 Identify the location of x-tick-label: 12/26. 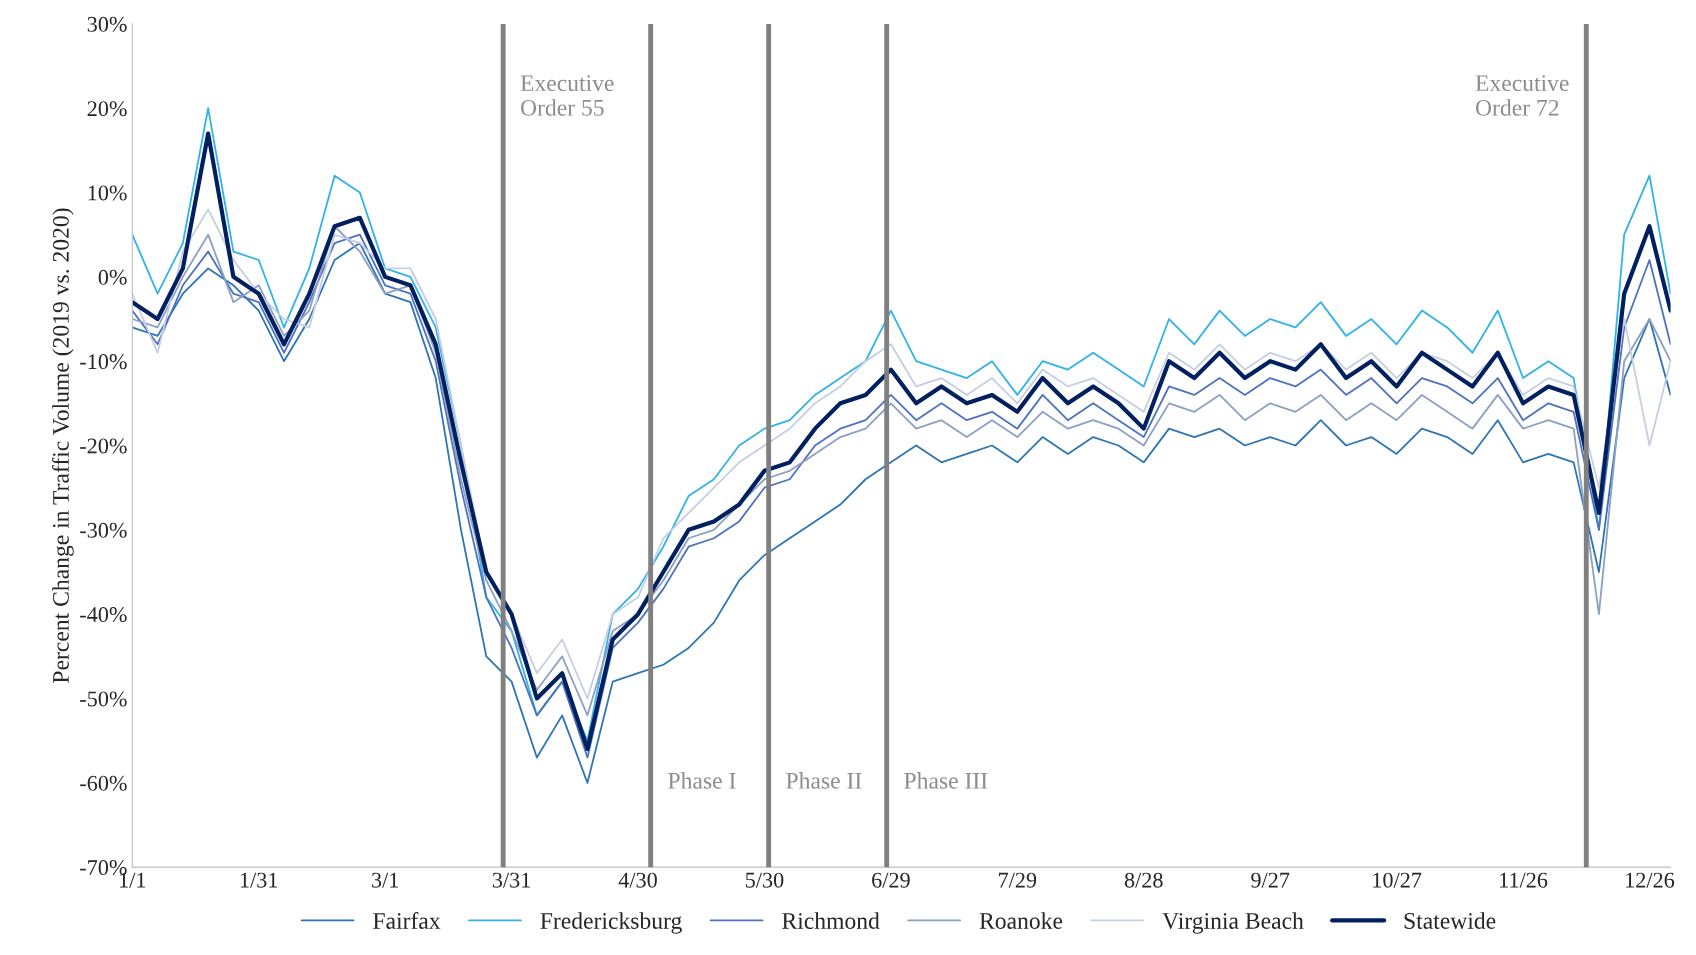
(1650, 880).